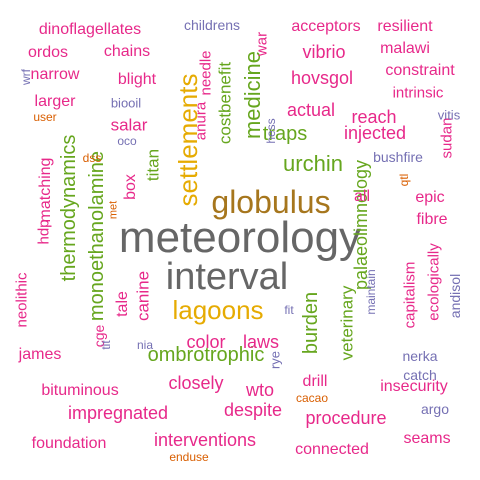  I want to click on cloud-word: argo, so click(435, 409).